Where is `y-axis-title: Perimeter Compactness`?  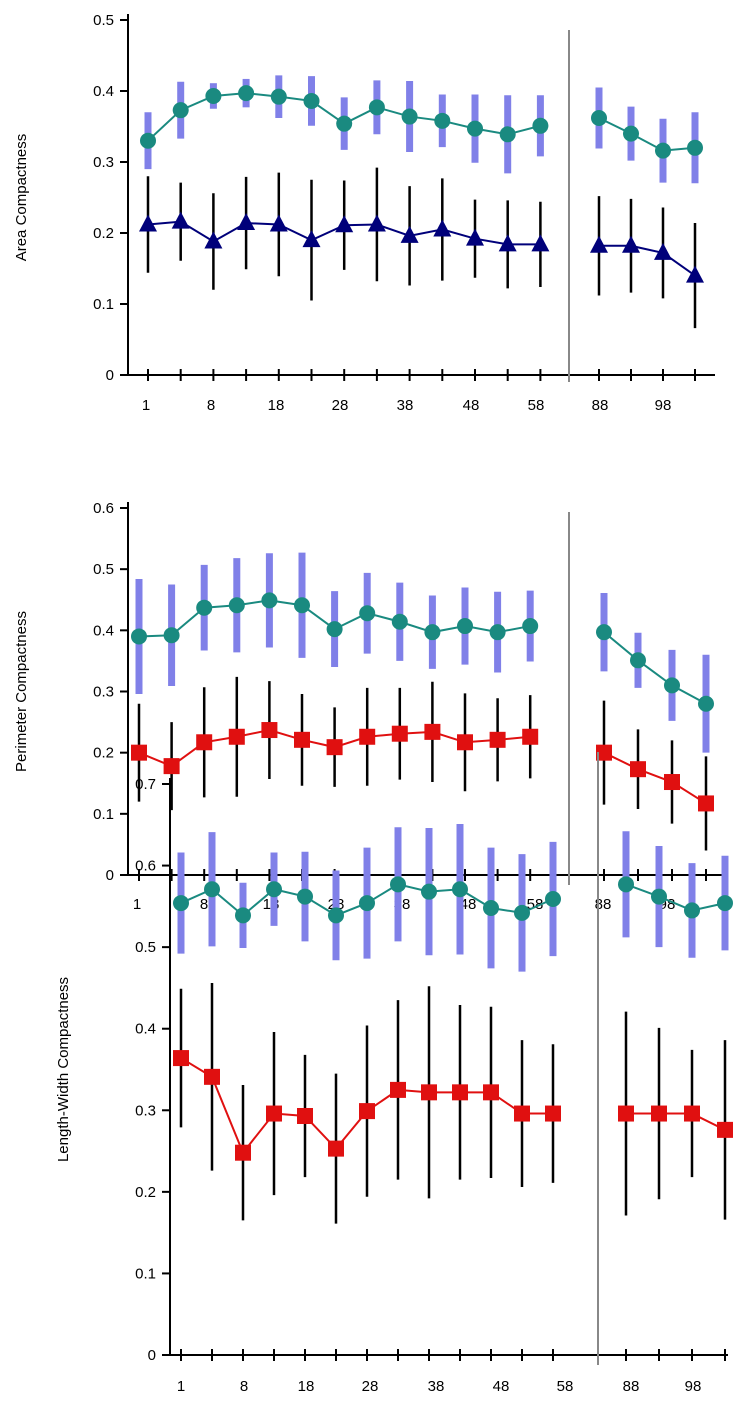
y-axis-title: Perimeter Compactness is located at coordinates (21, 691).